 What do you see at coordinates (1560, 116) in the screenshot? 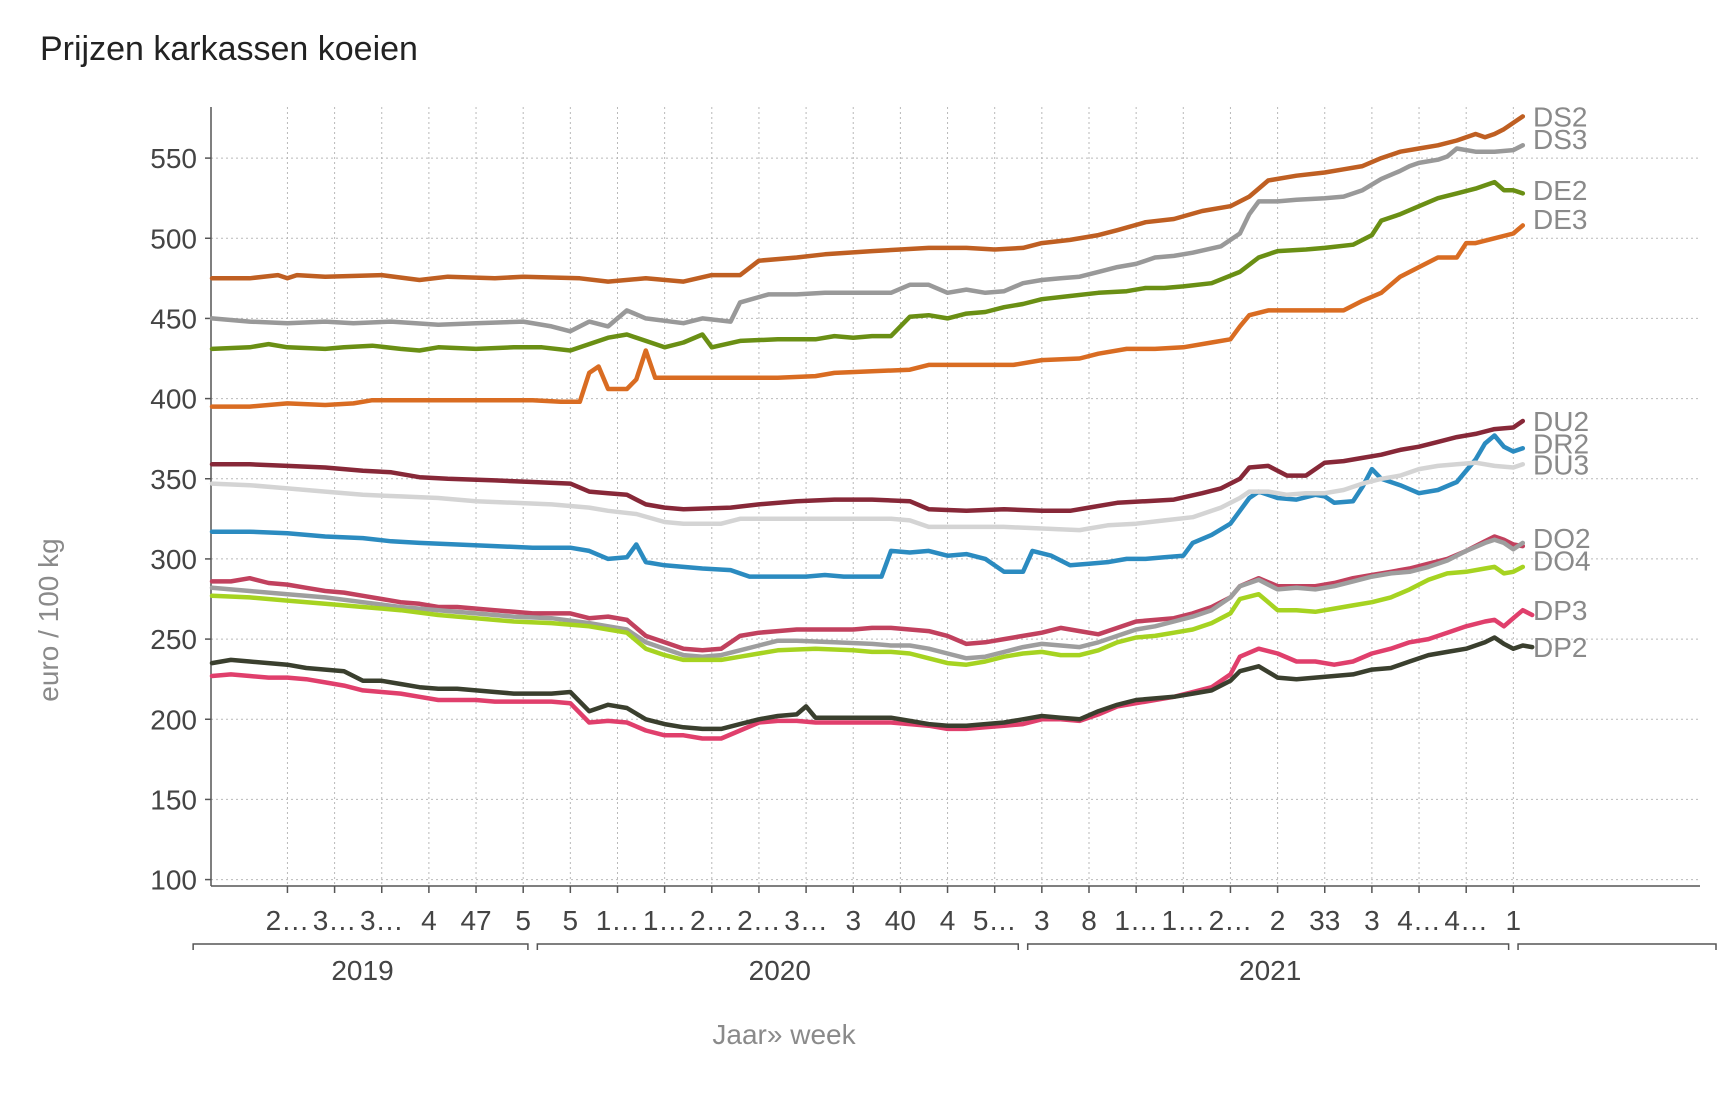
I see `series-end-label: DS2` at bounding box center [1560, 116].